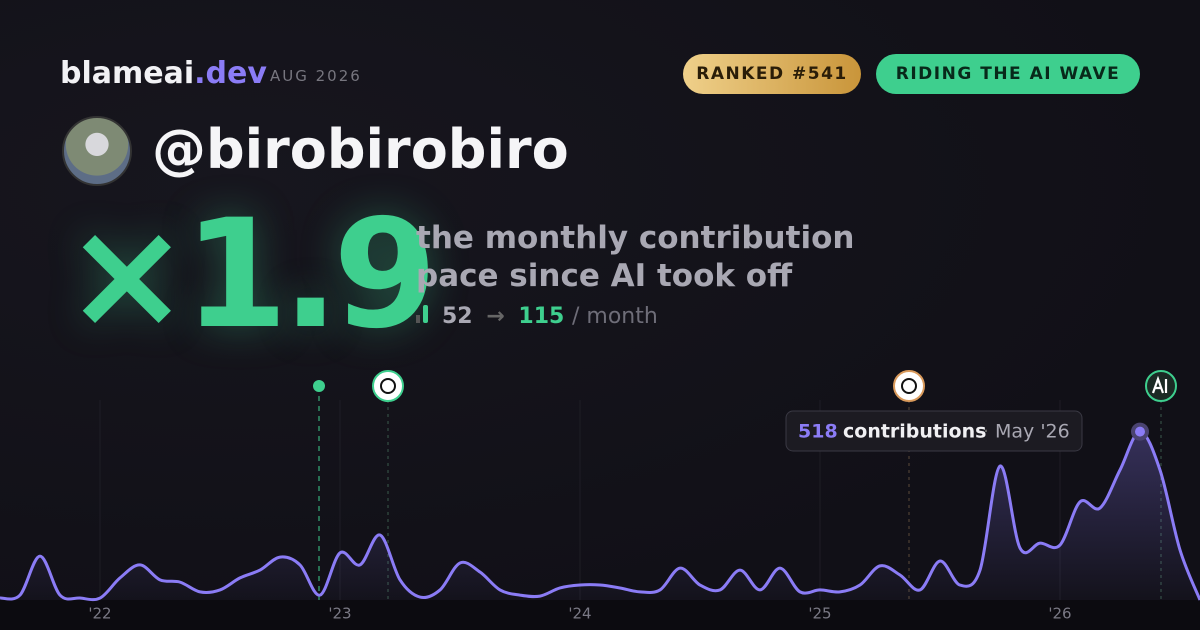 This screenshot has height=630, width=1200. I want to click on after: 115, so click(541, 316).